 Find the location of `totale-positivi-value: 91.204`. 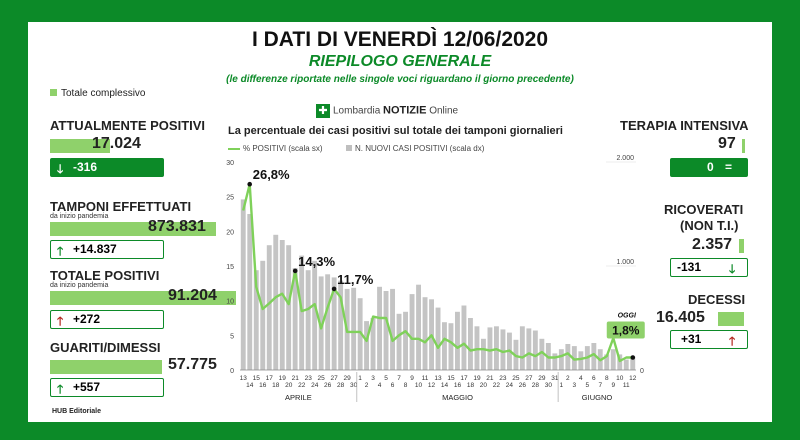

totale-positivi-value: 91.204 is located at coordinates (192, 295).